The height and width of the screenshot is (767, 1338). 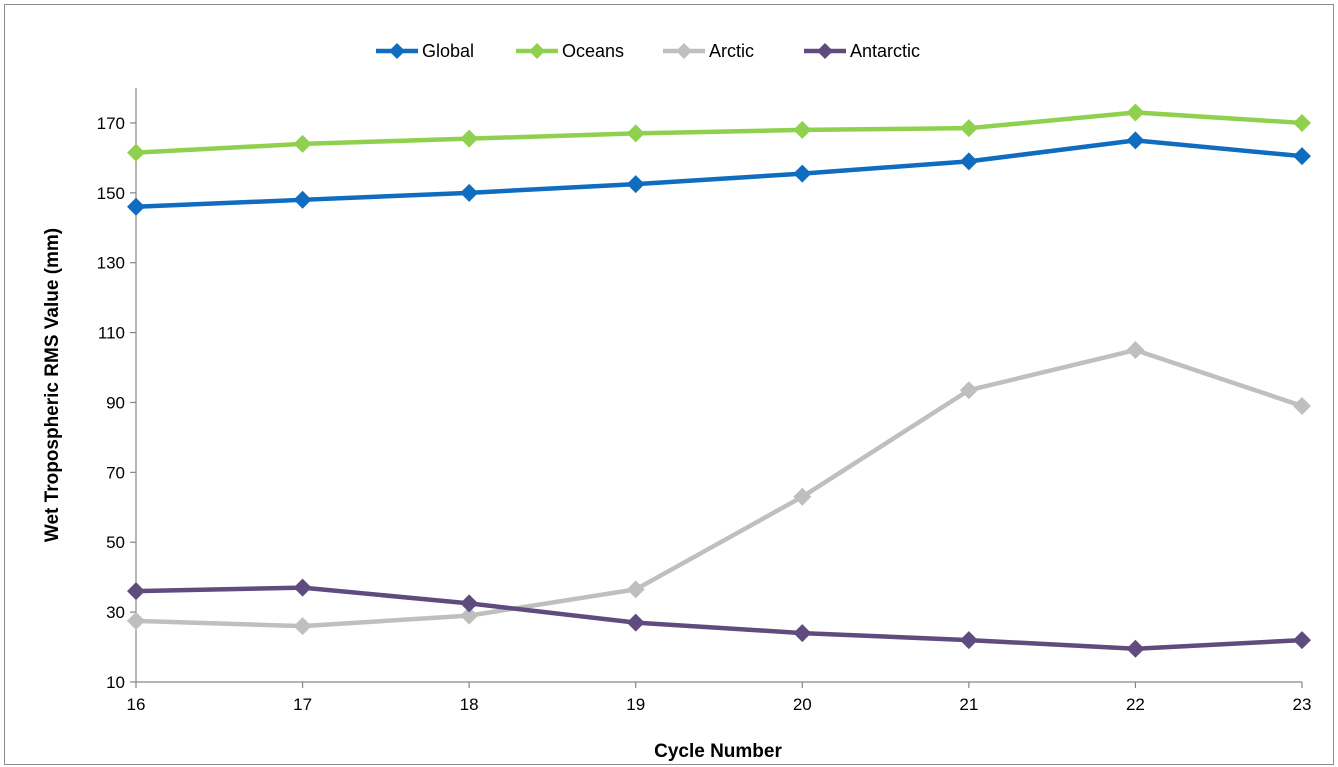 I want to click on x-tick-label: 19, so click(x=635, y=704).